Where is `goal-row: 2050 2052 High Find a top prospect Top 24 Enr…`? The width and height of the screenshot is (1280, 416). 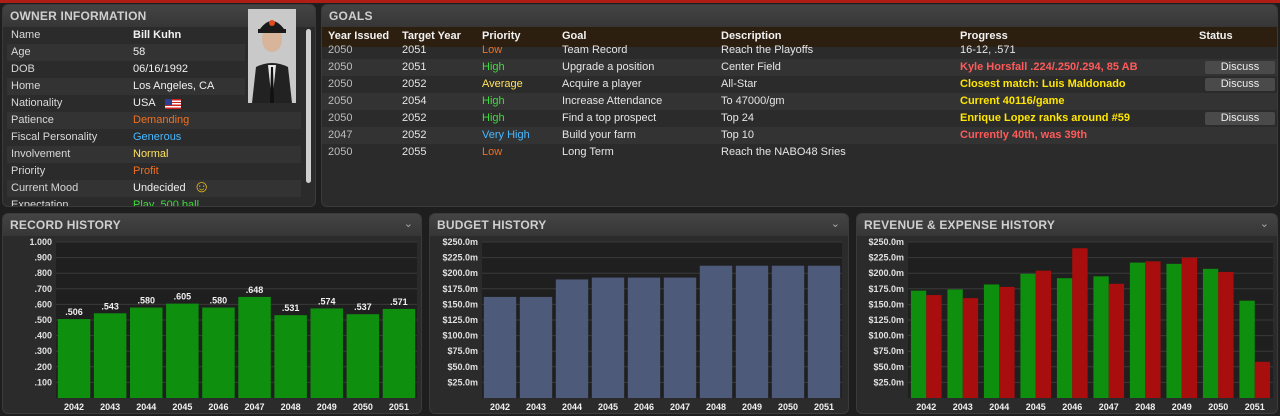
goal-row: 2050 2052 High Find a top prospect Top 24 Enr… is located at coordinates (799, 118).